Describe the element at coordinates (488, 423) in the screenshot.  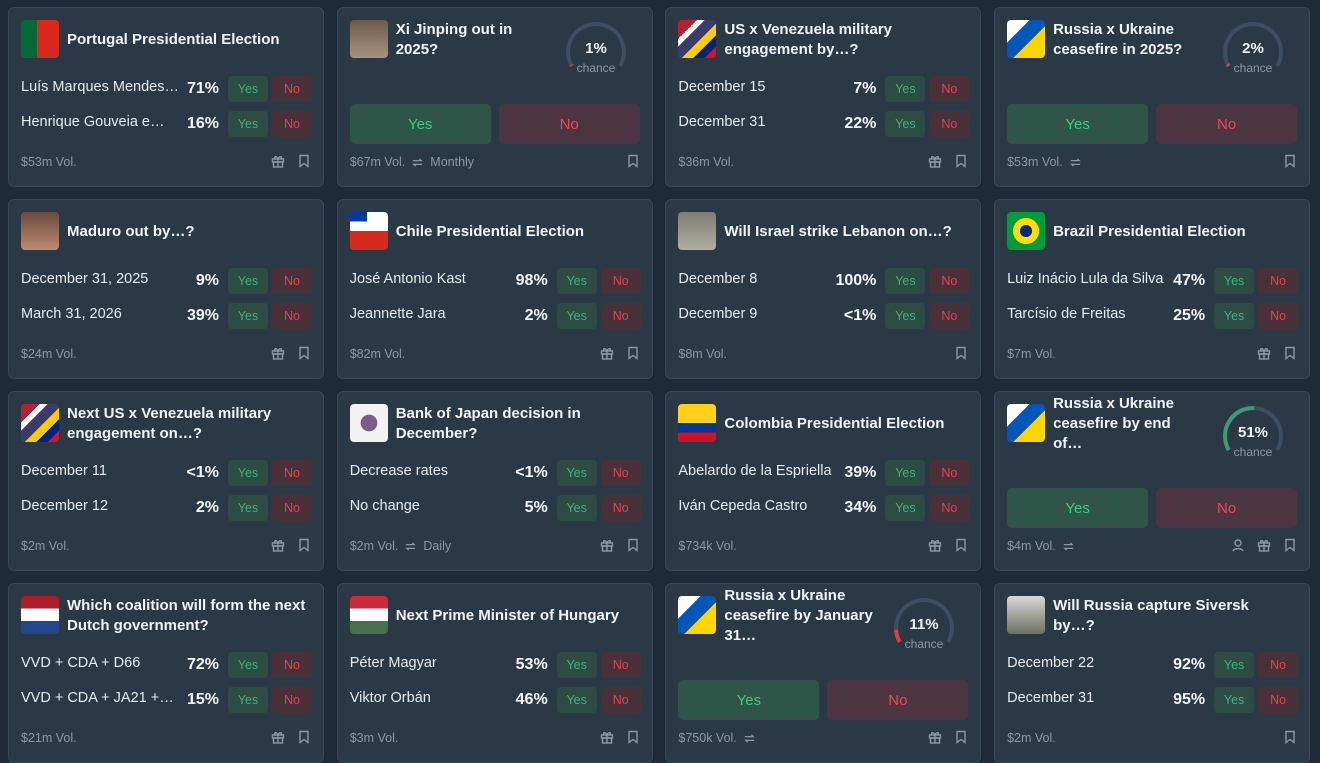
I see `market-title: Bank of Japan decision in December?` at that location.